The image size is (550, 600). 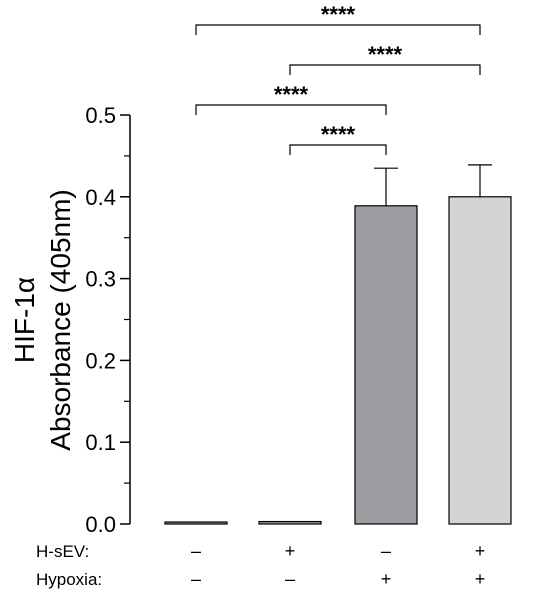 I want to click on condition-table: H-sEV: – + – + Hypoxia: – – + +, so click(x=260, y=565).